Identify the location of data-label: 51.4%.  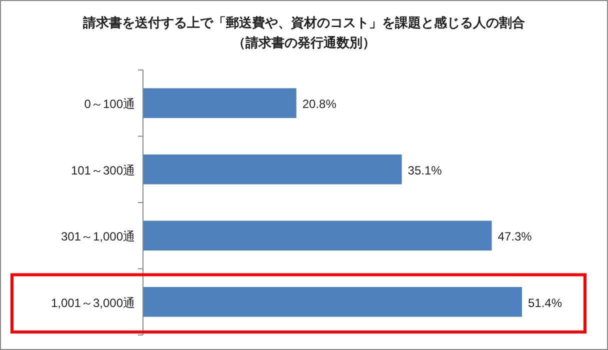
(545, 303).